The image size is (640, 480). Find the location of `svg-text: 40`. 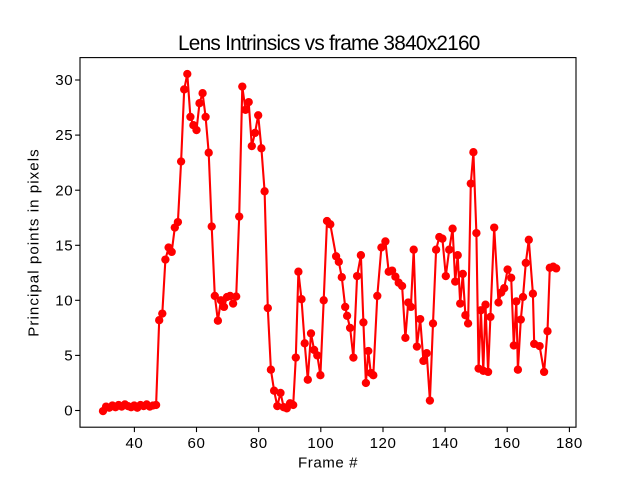

svg-text: 40 is located at coordinates (134, 443).